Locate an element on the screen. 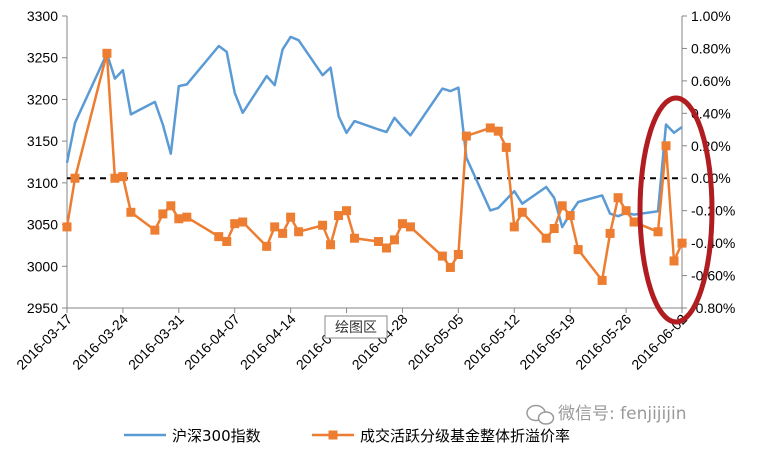 Image resolution: width=762 pixels, height=453 pixels. x-tick-label: 2016-04-07 is located at coordinates (212, 342).